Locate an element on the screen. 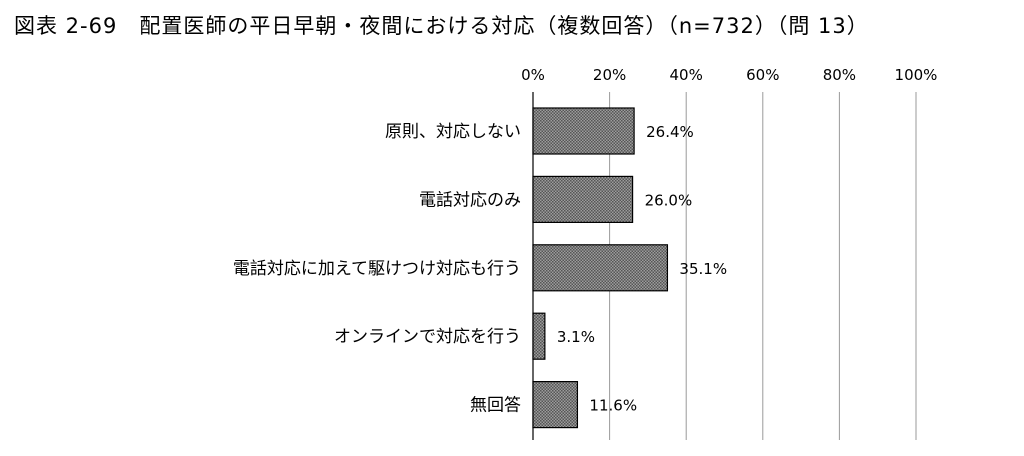 The height and width of the screenshot is (456, 1024). category-label: 原則、対応しない is located at coordinates (453, 132).